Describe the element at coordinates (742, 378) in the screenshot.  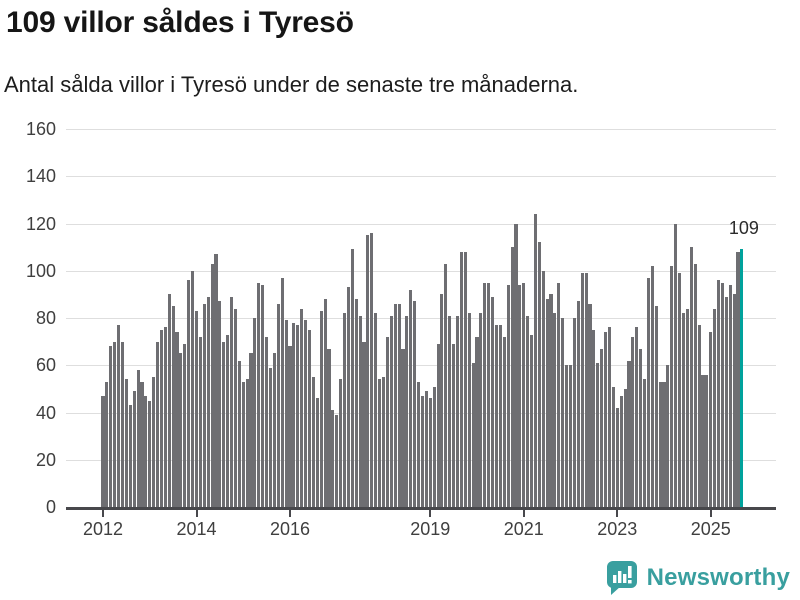
I see `highlighted-bar-latest` at that location.